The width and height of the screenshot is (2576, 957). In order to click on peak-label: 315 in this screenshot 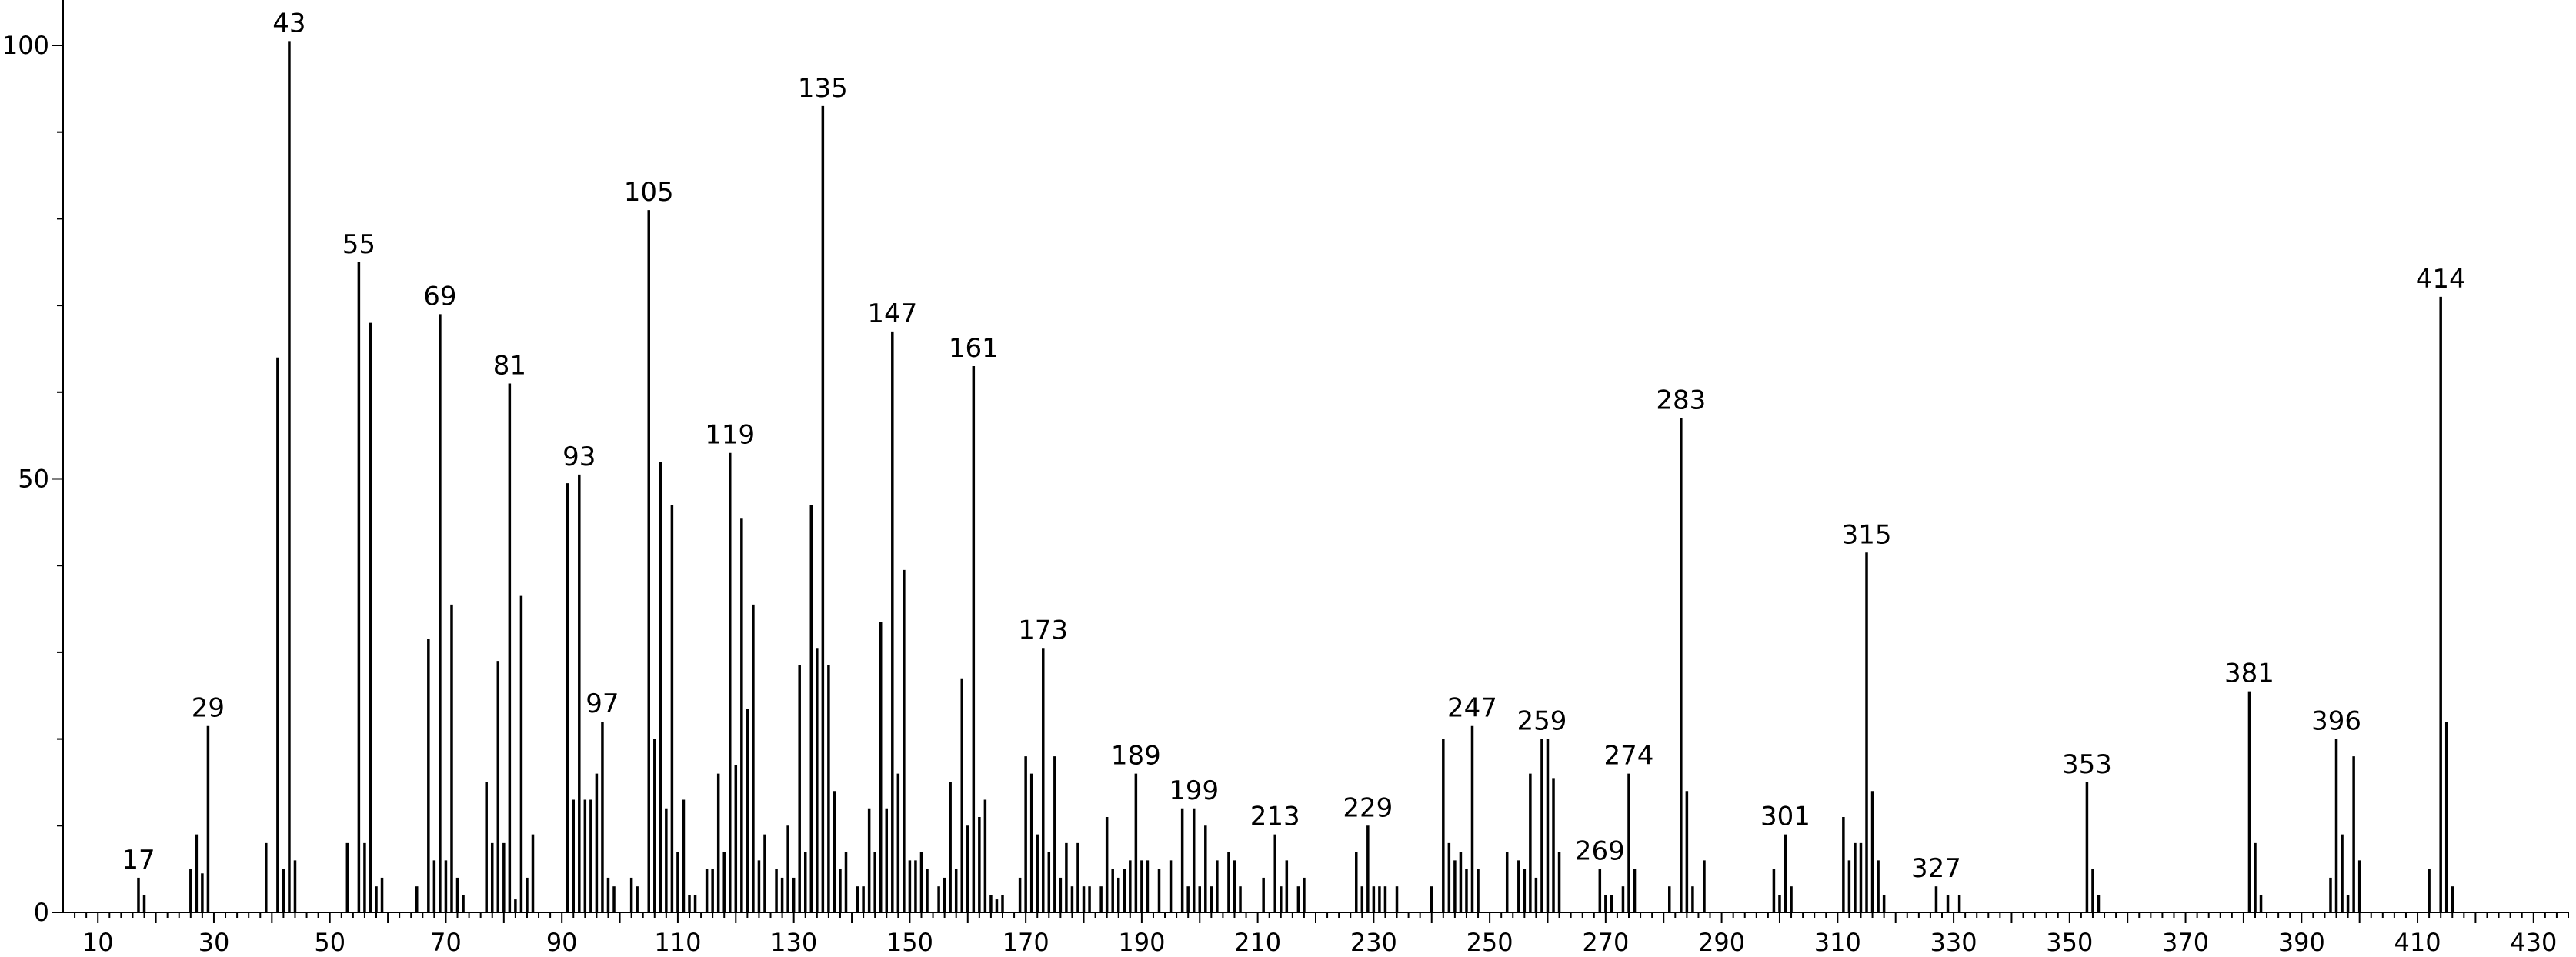, I will do `click(1867, 534)`.